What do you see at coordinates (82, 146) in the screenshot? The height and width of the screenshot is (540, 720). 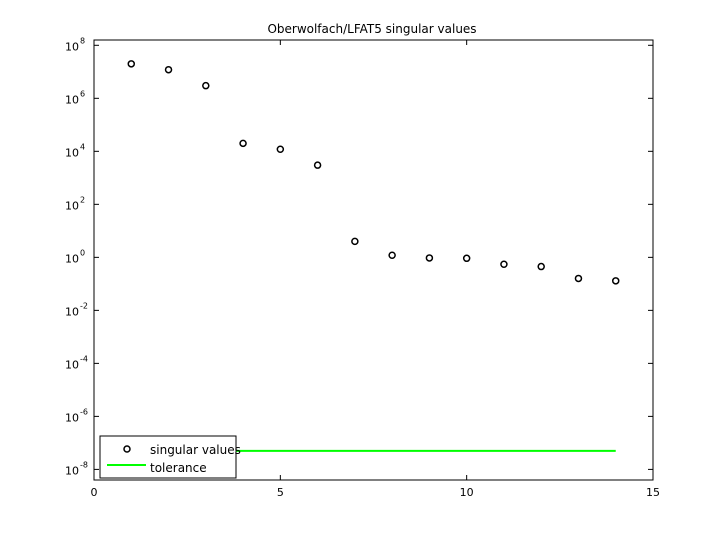 I see `y-tick-exponent: 4` at bounding box center [82, 146].